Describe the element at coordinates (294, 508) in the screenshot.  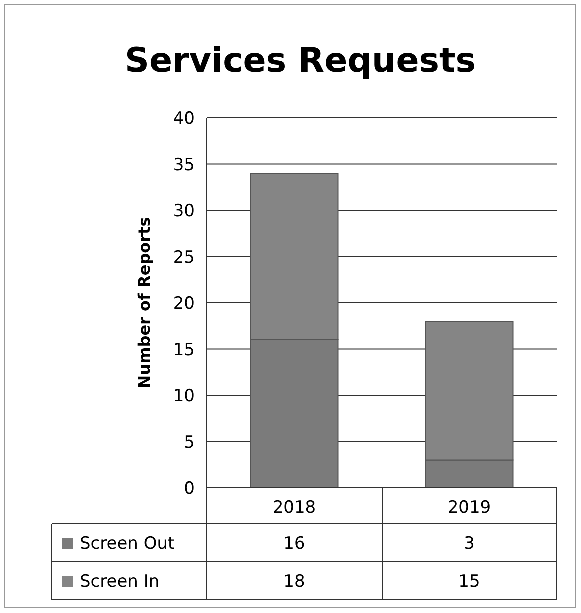
I see `x-tick-label: 2018` at that location.